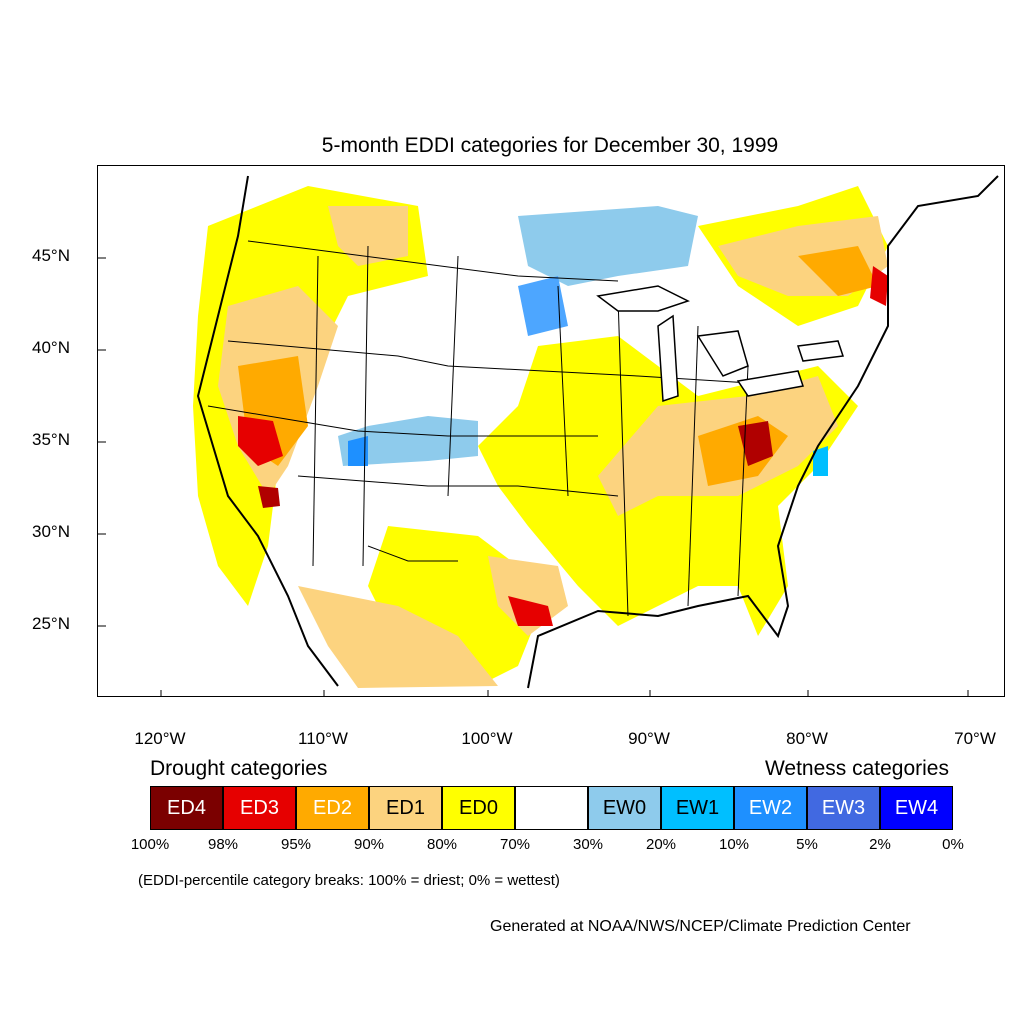 This screenshot has width=1024, height=1024. What do you see at coordinates (405, 808) in the screenshot?
I see `legend-swatch-ed1: ED1` at bounding box center [405, 808].